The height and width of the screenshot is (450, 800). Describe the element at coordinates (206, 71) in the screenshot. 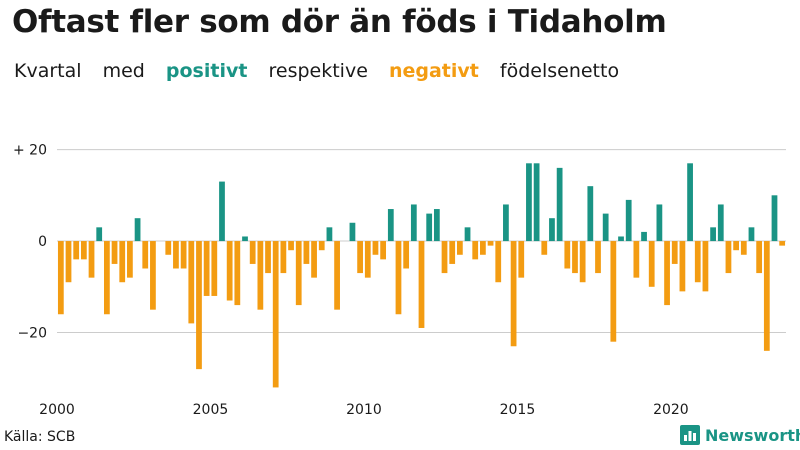

I see `subtitle-positive-label: positivt` at that location.